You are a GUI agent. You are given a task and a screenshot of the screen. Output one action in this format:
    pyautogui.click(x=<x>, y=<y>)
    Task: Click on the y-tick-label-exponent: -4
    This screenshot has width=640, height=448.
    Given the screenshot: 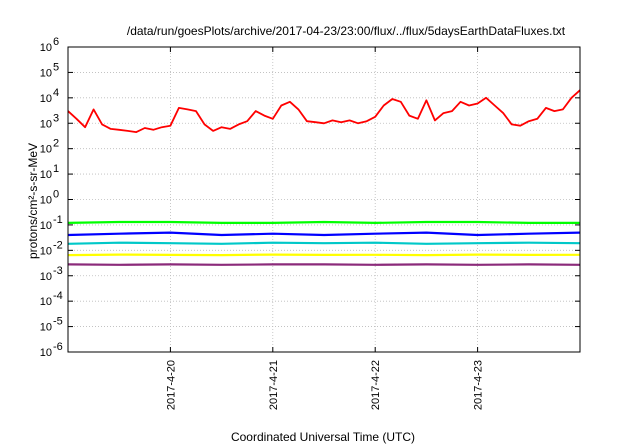 What is the action you would take?
    pyautogui.click(x=58, y=296)
    